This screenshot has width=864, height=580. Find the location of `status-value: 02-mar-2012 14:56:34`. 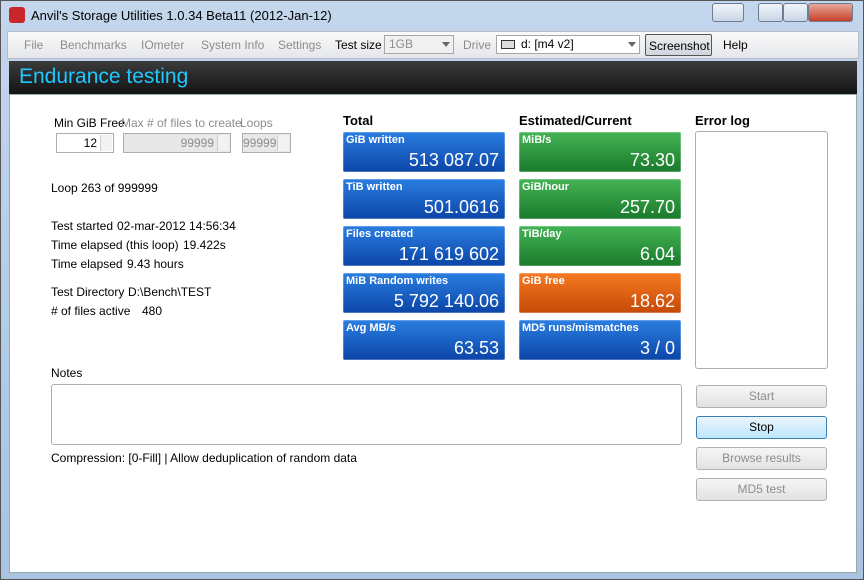

status-value: 02-mar-2012 14:56:34 is located at coordinates (176, 226).